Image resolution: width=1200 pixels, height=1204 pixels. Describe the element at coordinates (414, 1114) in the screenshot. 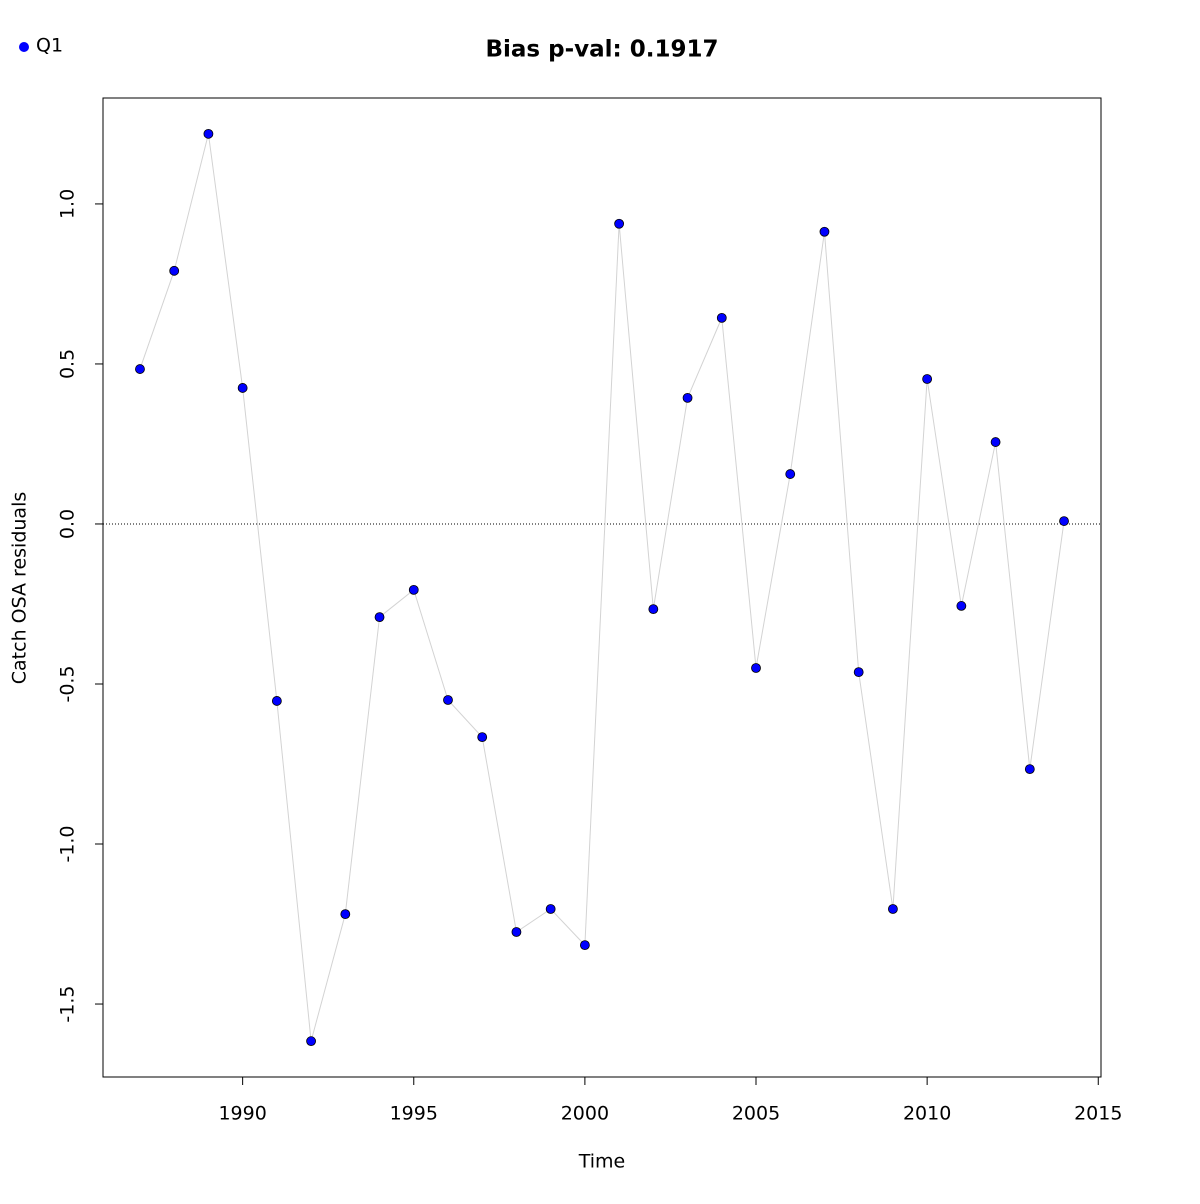

I see `x-tick-label: 1995` at that location.